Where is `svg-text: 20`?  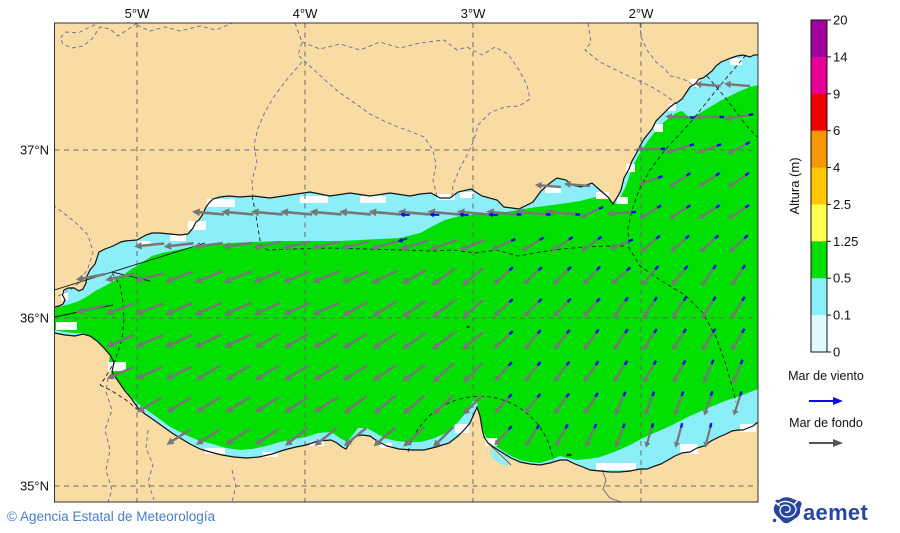 svg-text: 20 is located at coordinates (840, 20).